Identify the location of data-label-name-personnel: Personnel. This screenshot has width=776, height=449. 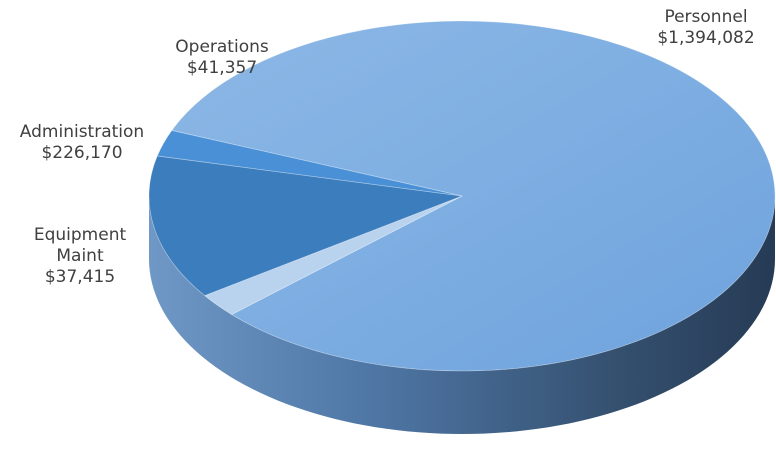
(705, 17).